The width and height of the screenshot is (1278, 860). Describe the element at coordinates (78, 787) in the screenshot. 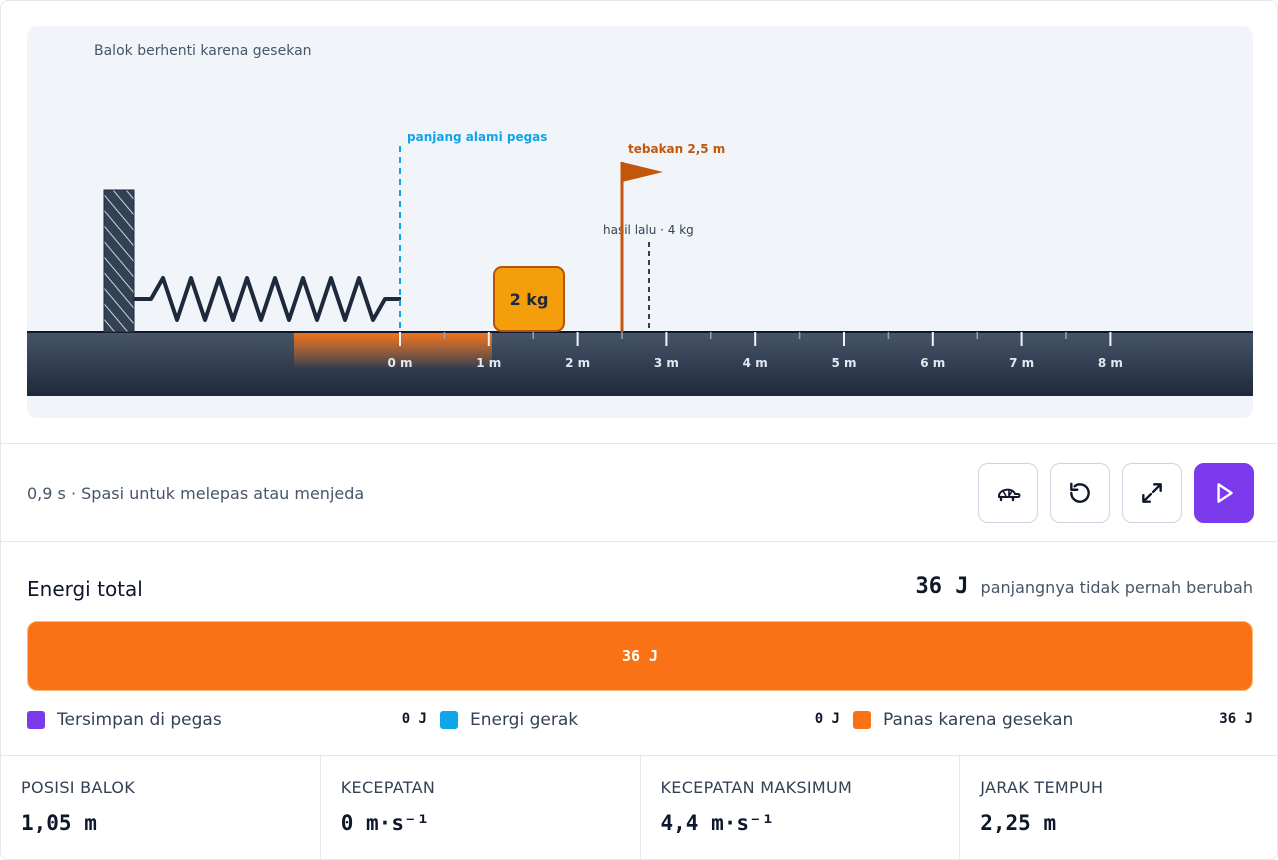

I see `stat-label: POSISI BALOK` at that location.